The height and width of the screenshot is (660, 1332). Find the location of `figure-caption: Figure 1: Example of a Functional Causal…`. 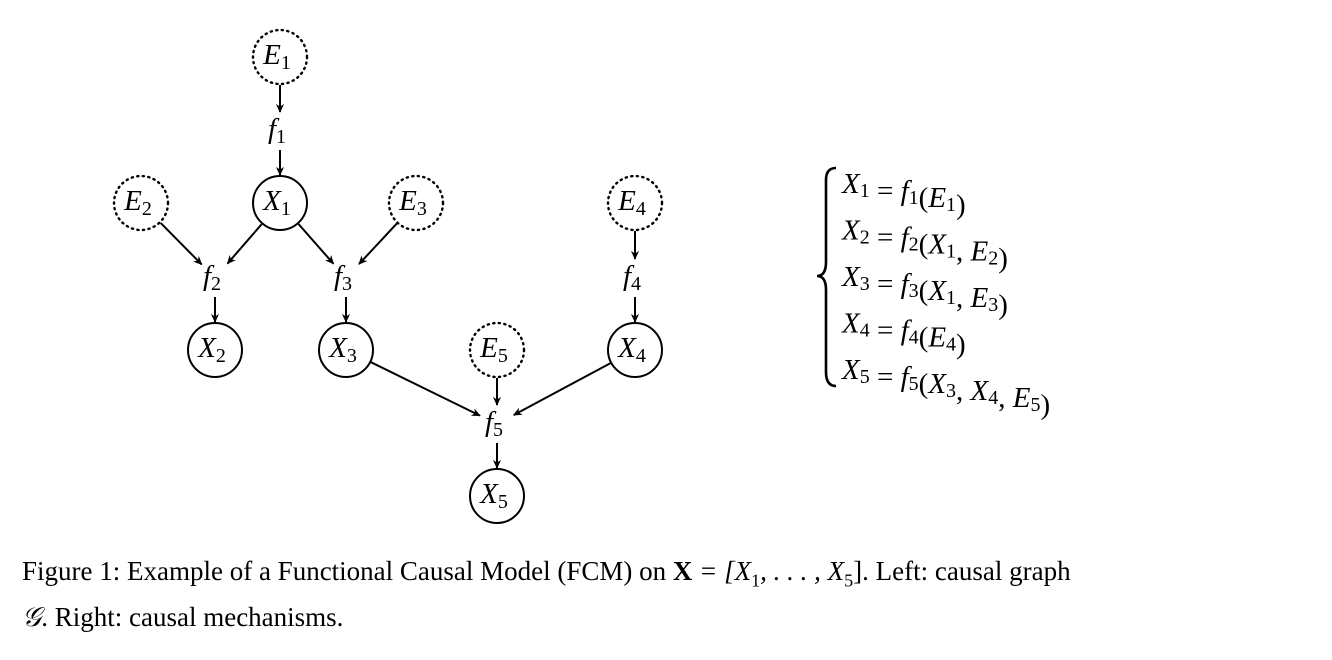

figure-caption: Figure 1: Example of a Functional Causal… is located at coordinates (667, 594).